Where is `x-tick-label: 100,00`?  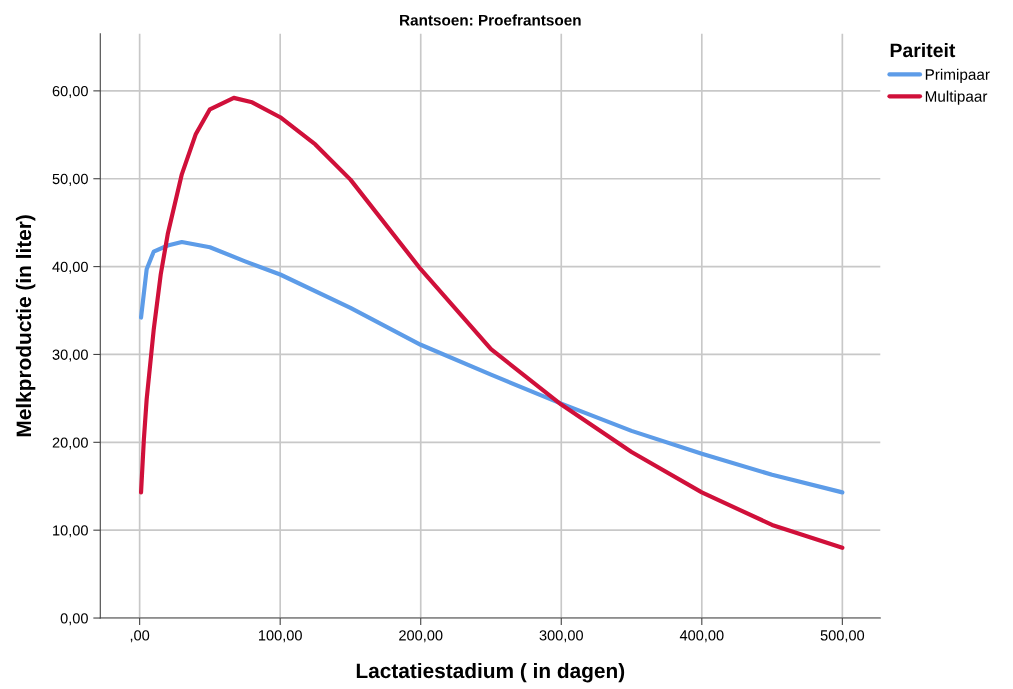 x-tick-label: 100,00 is located at coordinates (280, 636).